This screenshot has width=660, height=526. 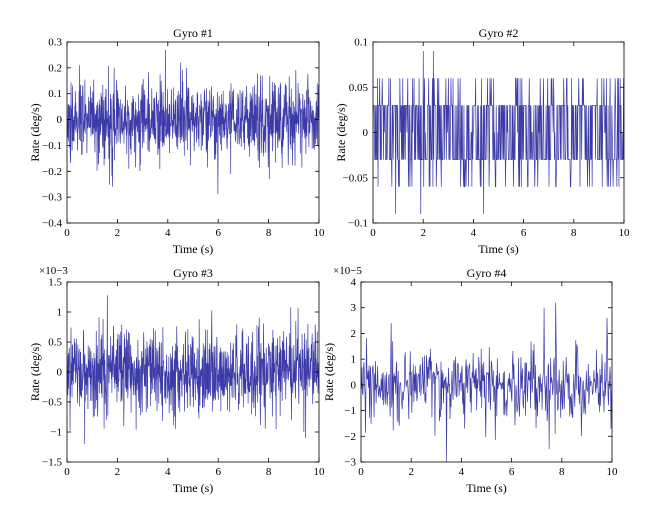 What do you see at coordinates (193, 33) in the screenshot?
I see `chart-title: Gyro #1` at bounding box center [193, 33].